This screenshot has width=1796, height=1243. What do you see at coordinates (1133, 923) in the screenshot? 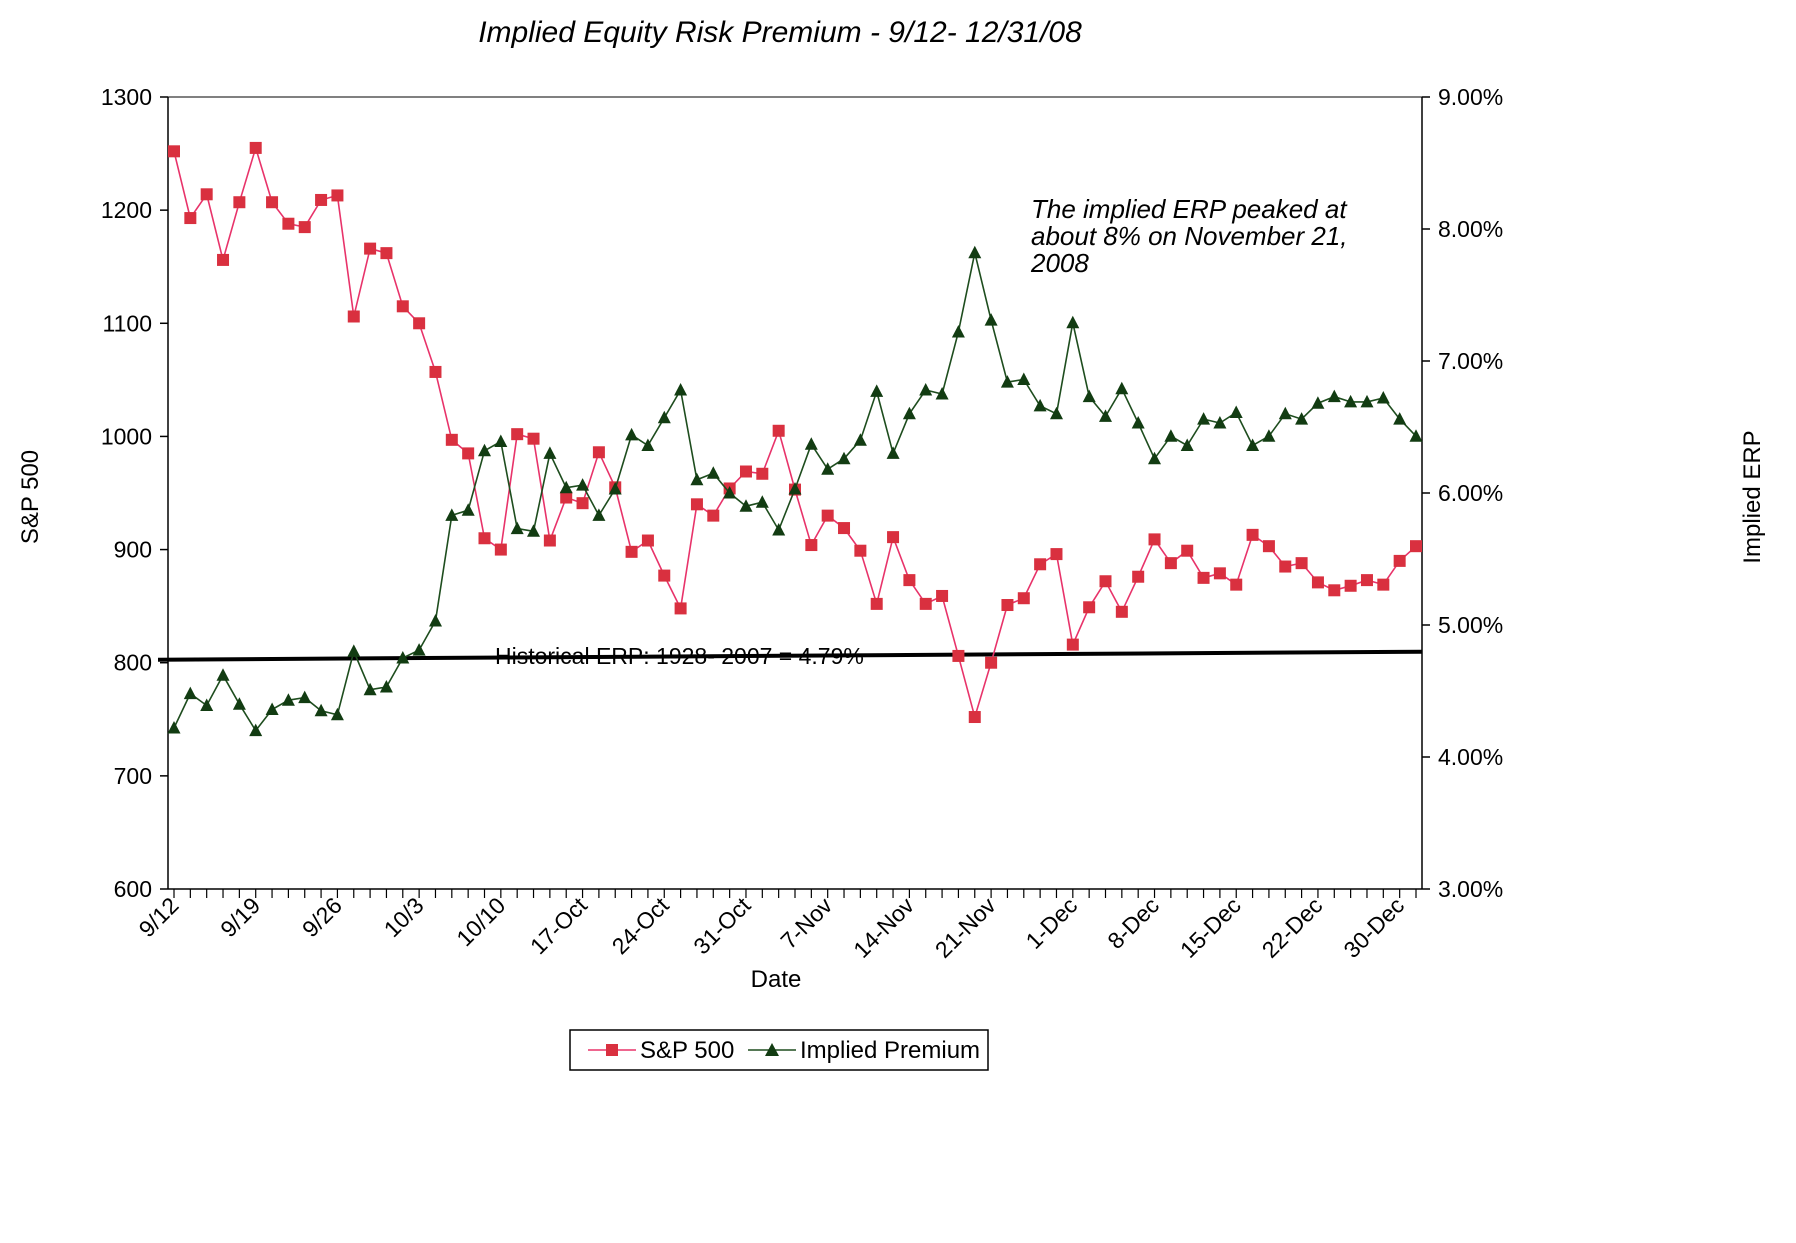
I see `x-tick-label: 8-Dec` at bounding box center [1133, 923].